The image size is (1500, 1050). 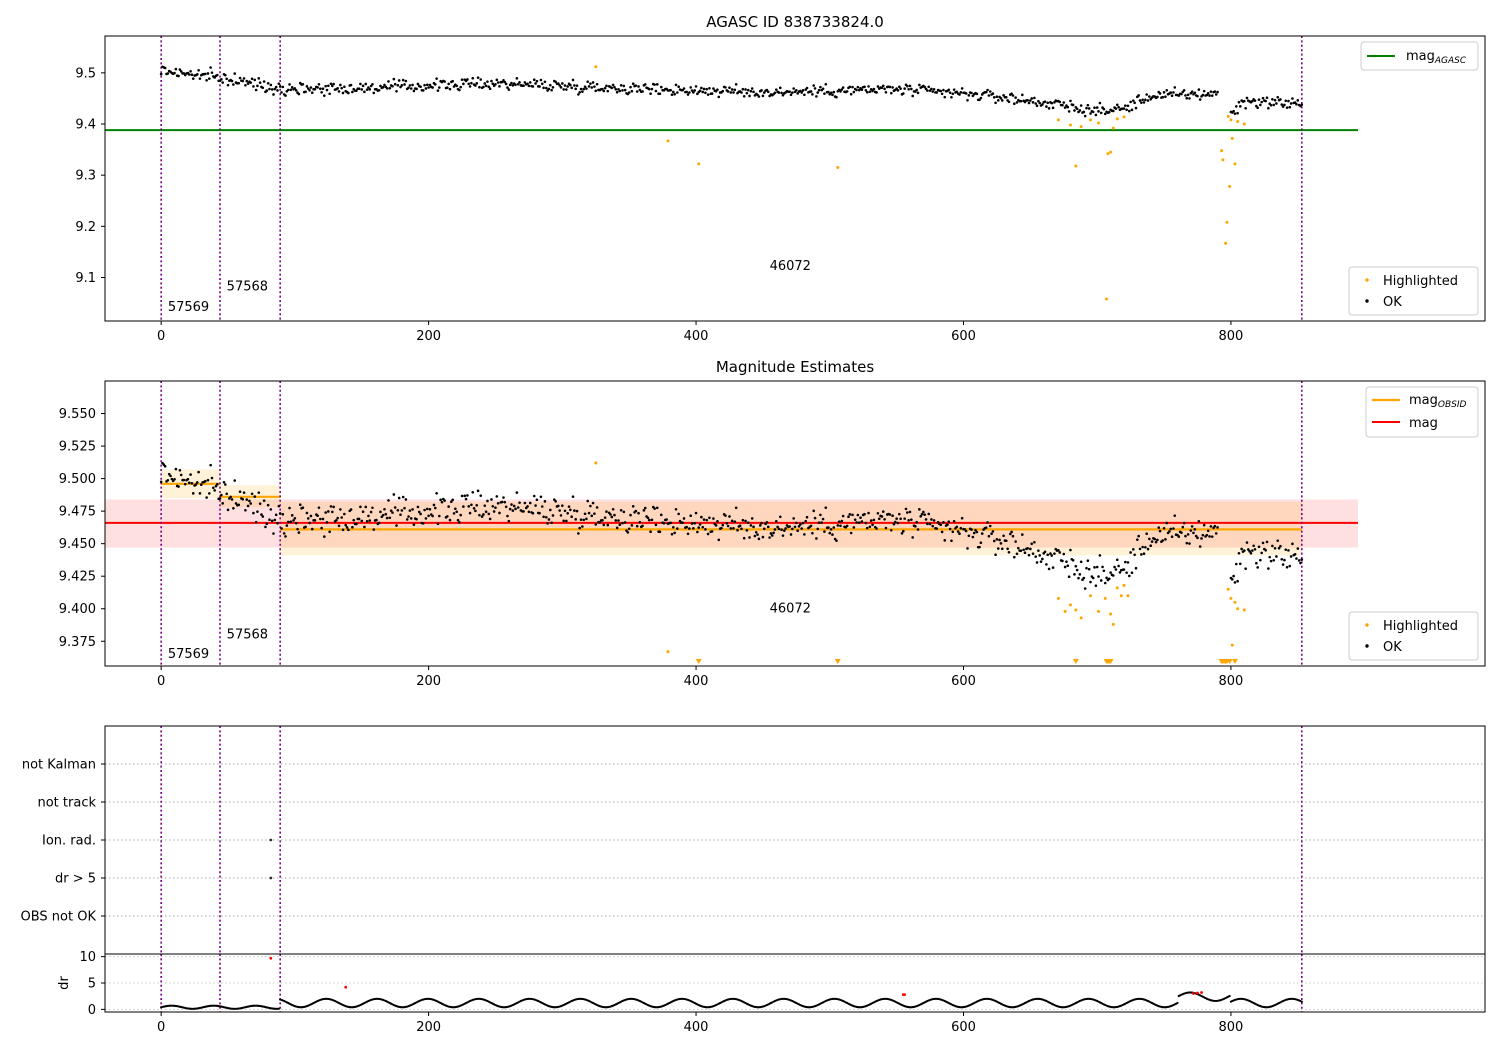 I want to click on dr-red-point, so click(x=346, y=987).